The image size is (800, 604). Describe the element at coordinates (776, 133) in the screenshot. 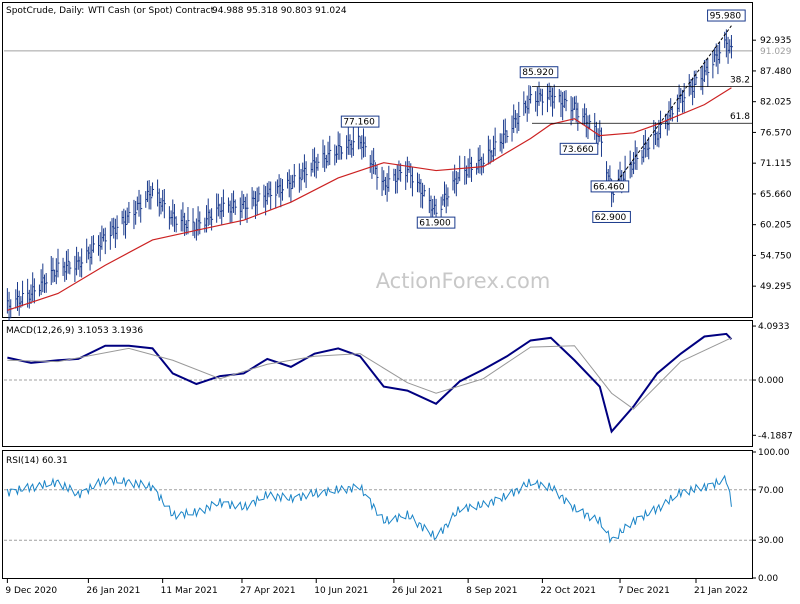

I see `price-y-tick-label: 76.570` at that location.